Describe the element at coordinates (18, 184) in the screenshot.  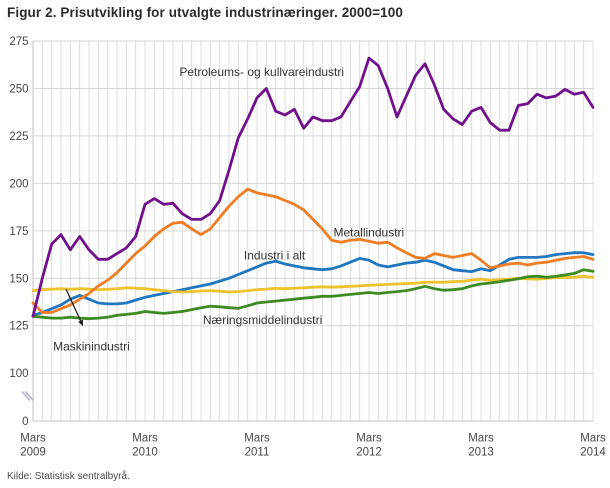
I see `y-tick-label: 200` at that location.